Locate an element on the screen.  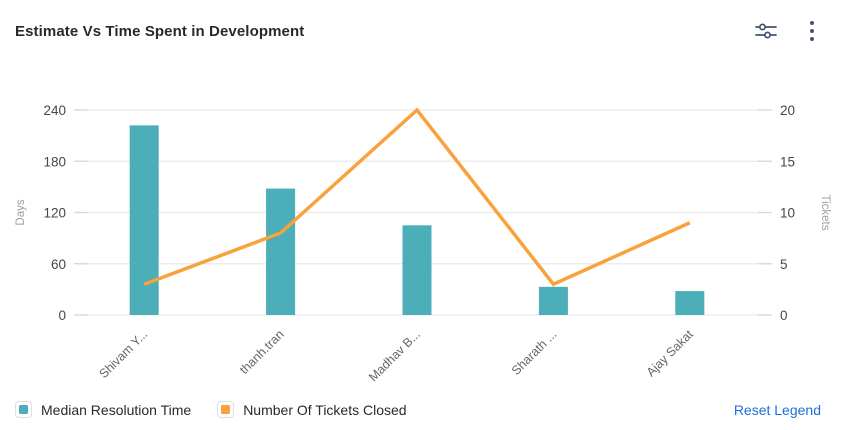
left-axis-name: Days is located at coordinates (21, 212).